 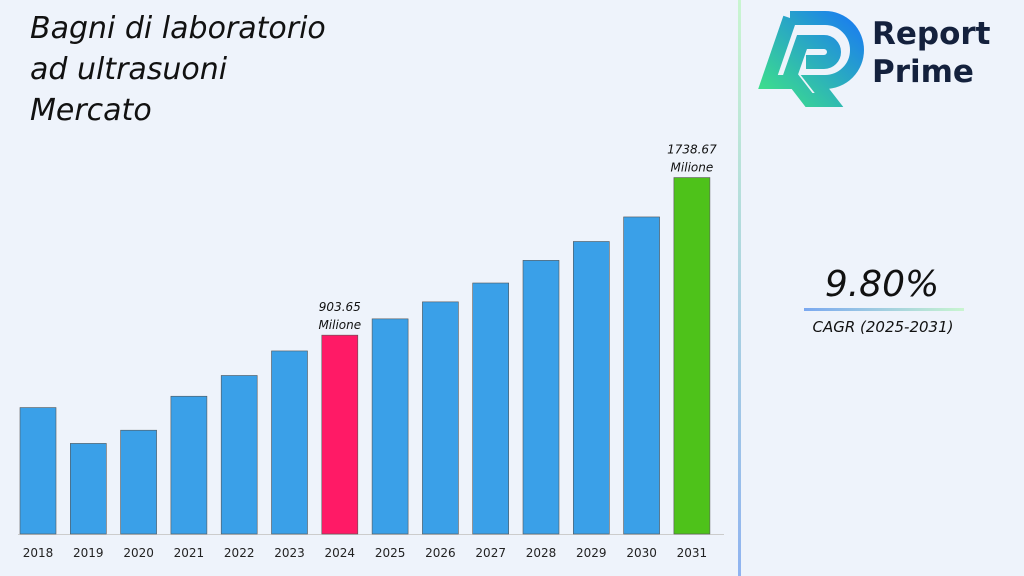 What do you see at coordinates (591, 553) in the screenshot?
I see `x-tick-label: 2029` at bounding box center [591, 553].